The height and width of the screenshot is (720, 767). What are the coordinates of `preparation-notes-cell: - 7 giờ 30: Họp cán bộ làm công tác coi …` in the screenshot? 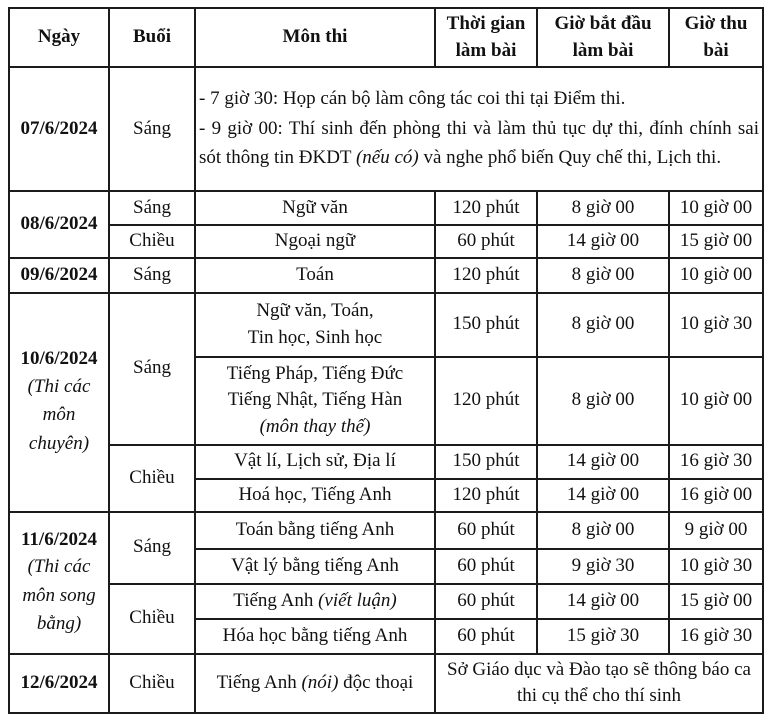 It's located at (479, 129).